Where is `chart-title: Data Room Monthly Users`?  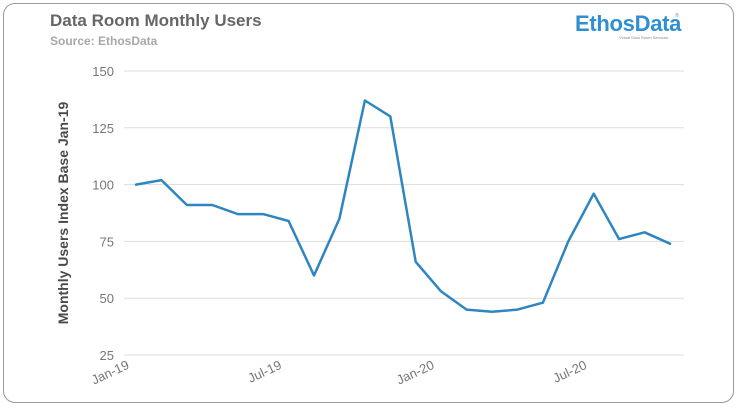
chart-title: Data Room Monthly Users is located at coordinates (156, 20).